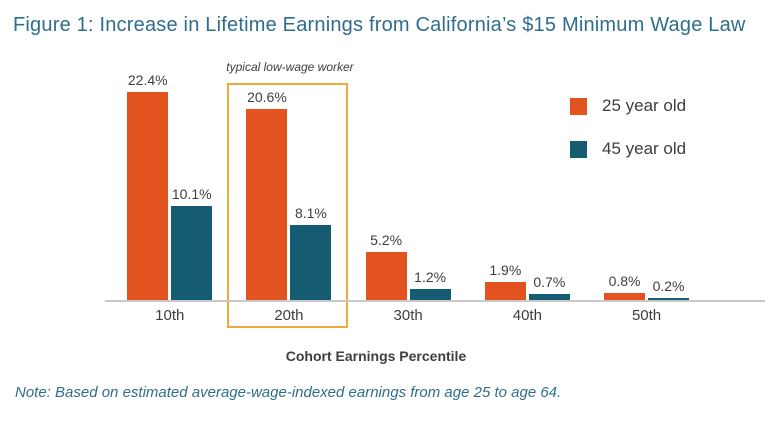 The image size is (779, 432). Describe the element at coordinates (505, 270) in the screenshot. I see `bar-value-label-40th-25-year-old: 1.9%` at that location.